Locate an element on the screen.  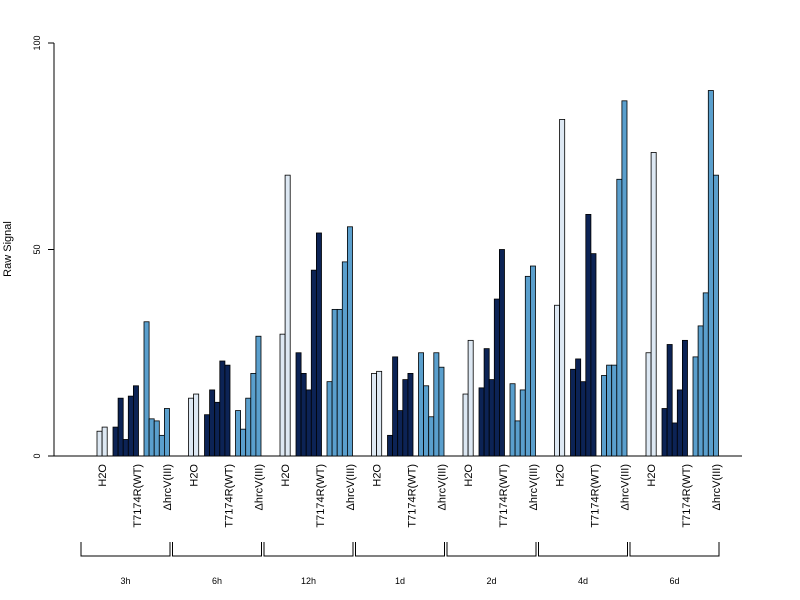
y-axis: 0 50 100 is located at coordinates (43, 247).